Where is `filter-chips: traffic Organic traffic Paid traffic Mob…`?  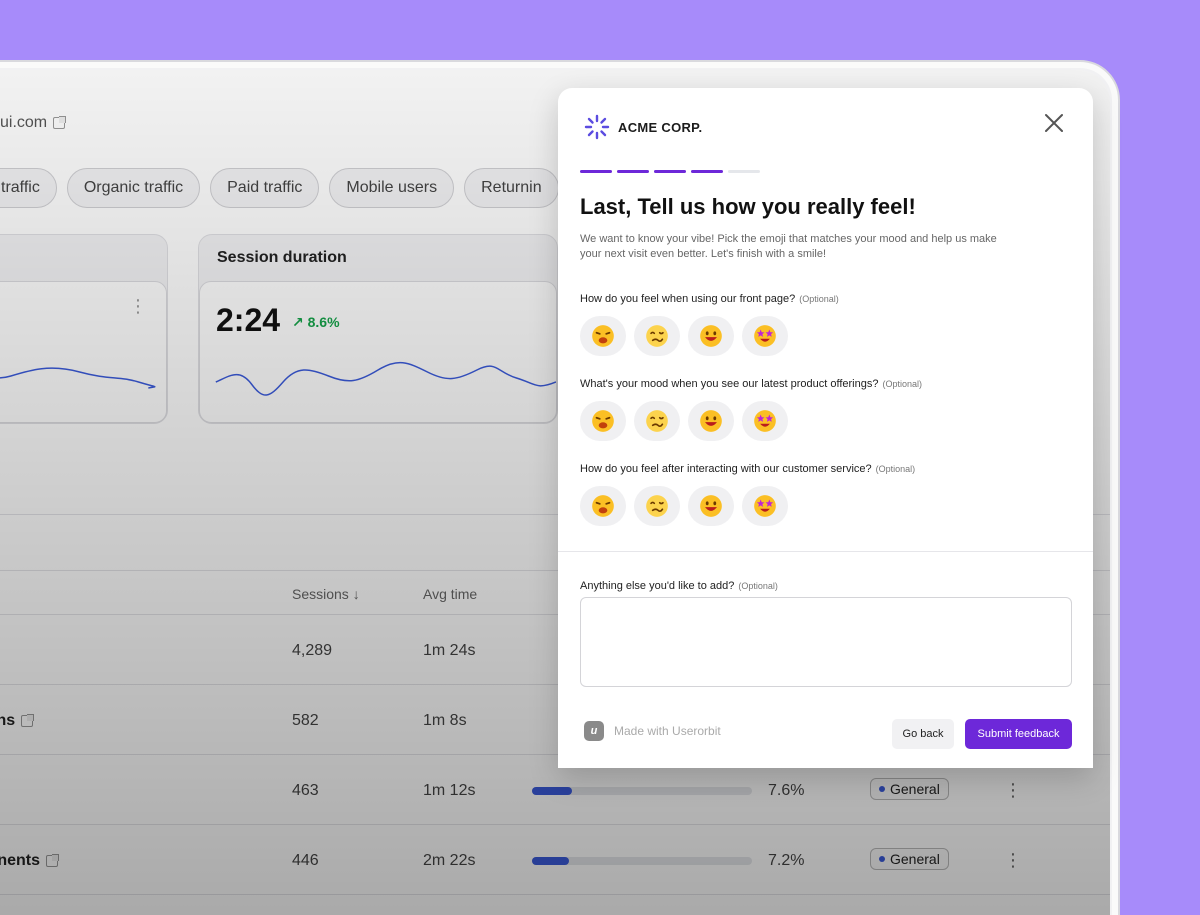
filter-chips: traffic Organic traffic Paid traffic Mob… is located at coordinates (279, 188).